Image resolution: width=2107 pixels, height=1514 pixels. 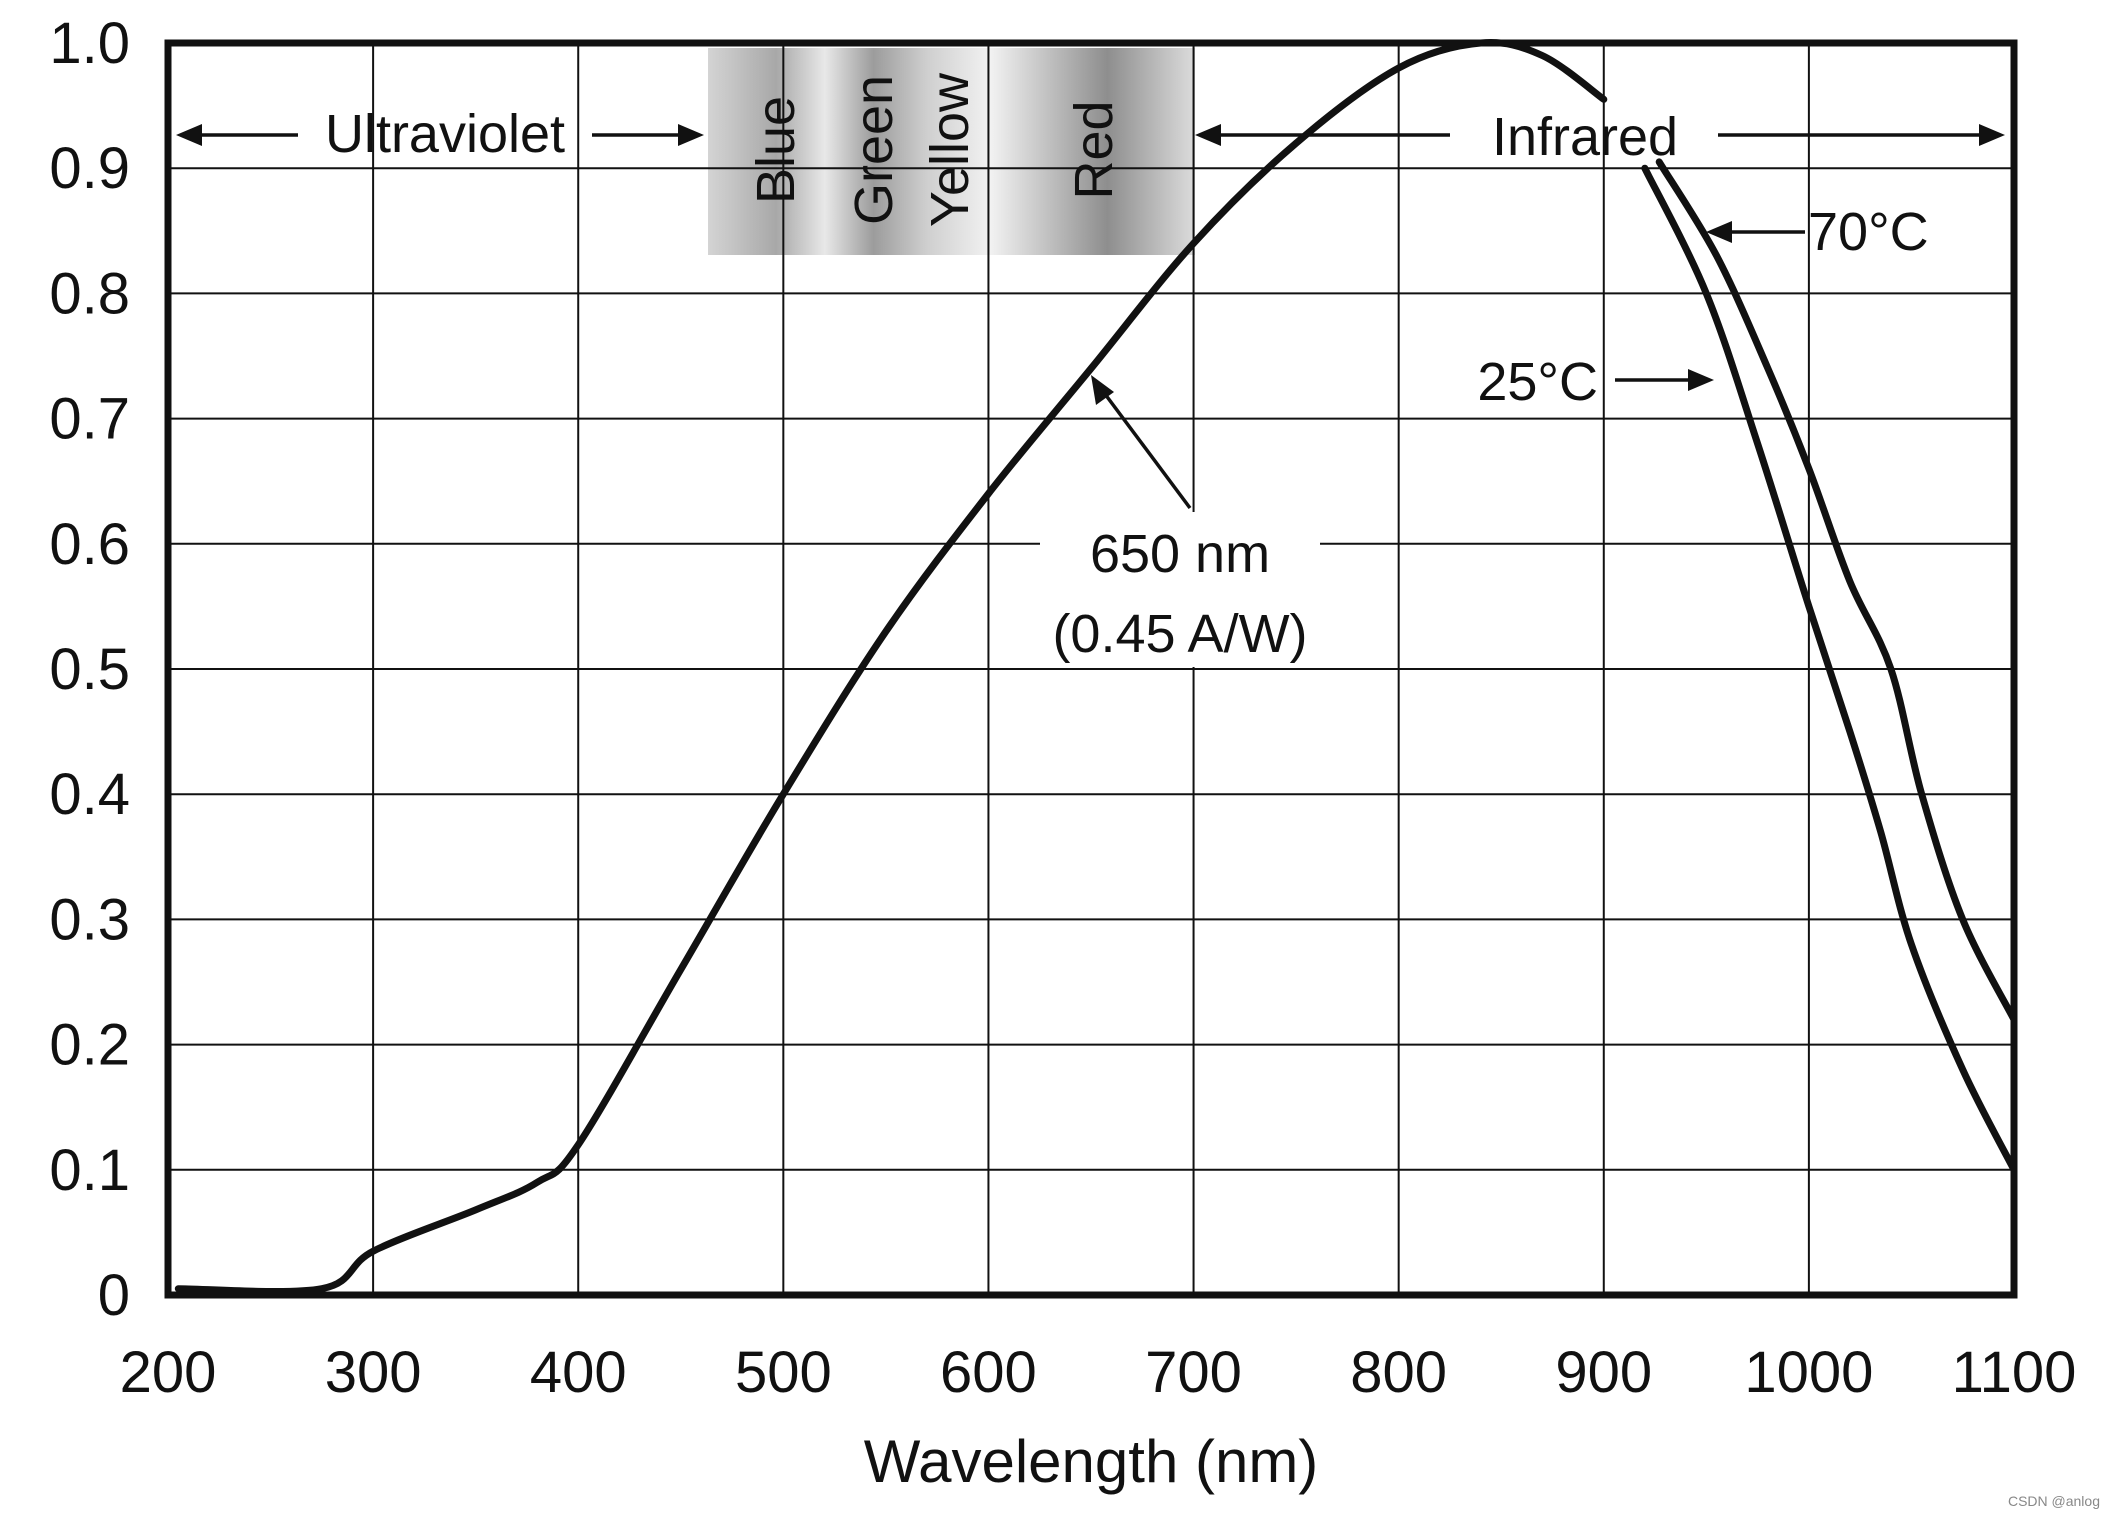 I want to click on y-tick-label: 0.8, so click(x=89, y=293).